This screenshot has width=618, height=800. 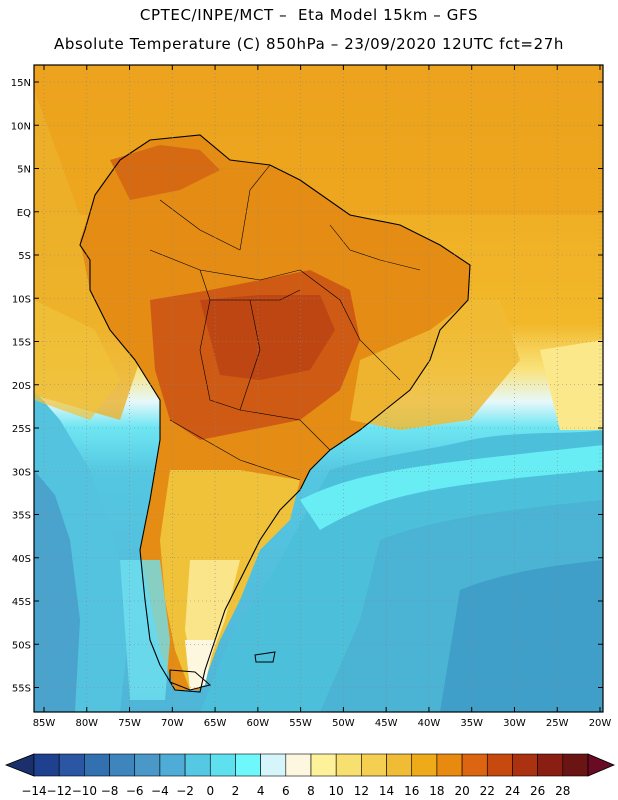 What do you see at coordinates (190, 680) in the screenshot?
I see `tierra-del-fuego` at bounding box center [190, 680].